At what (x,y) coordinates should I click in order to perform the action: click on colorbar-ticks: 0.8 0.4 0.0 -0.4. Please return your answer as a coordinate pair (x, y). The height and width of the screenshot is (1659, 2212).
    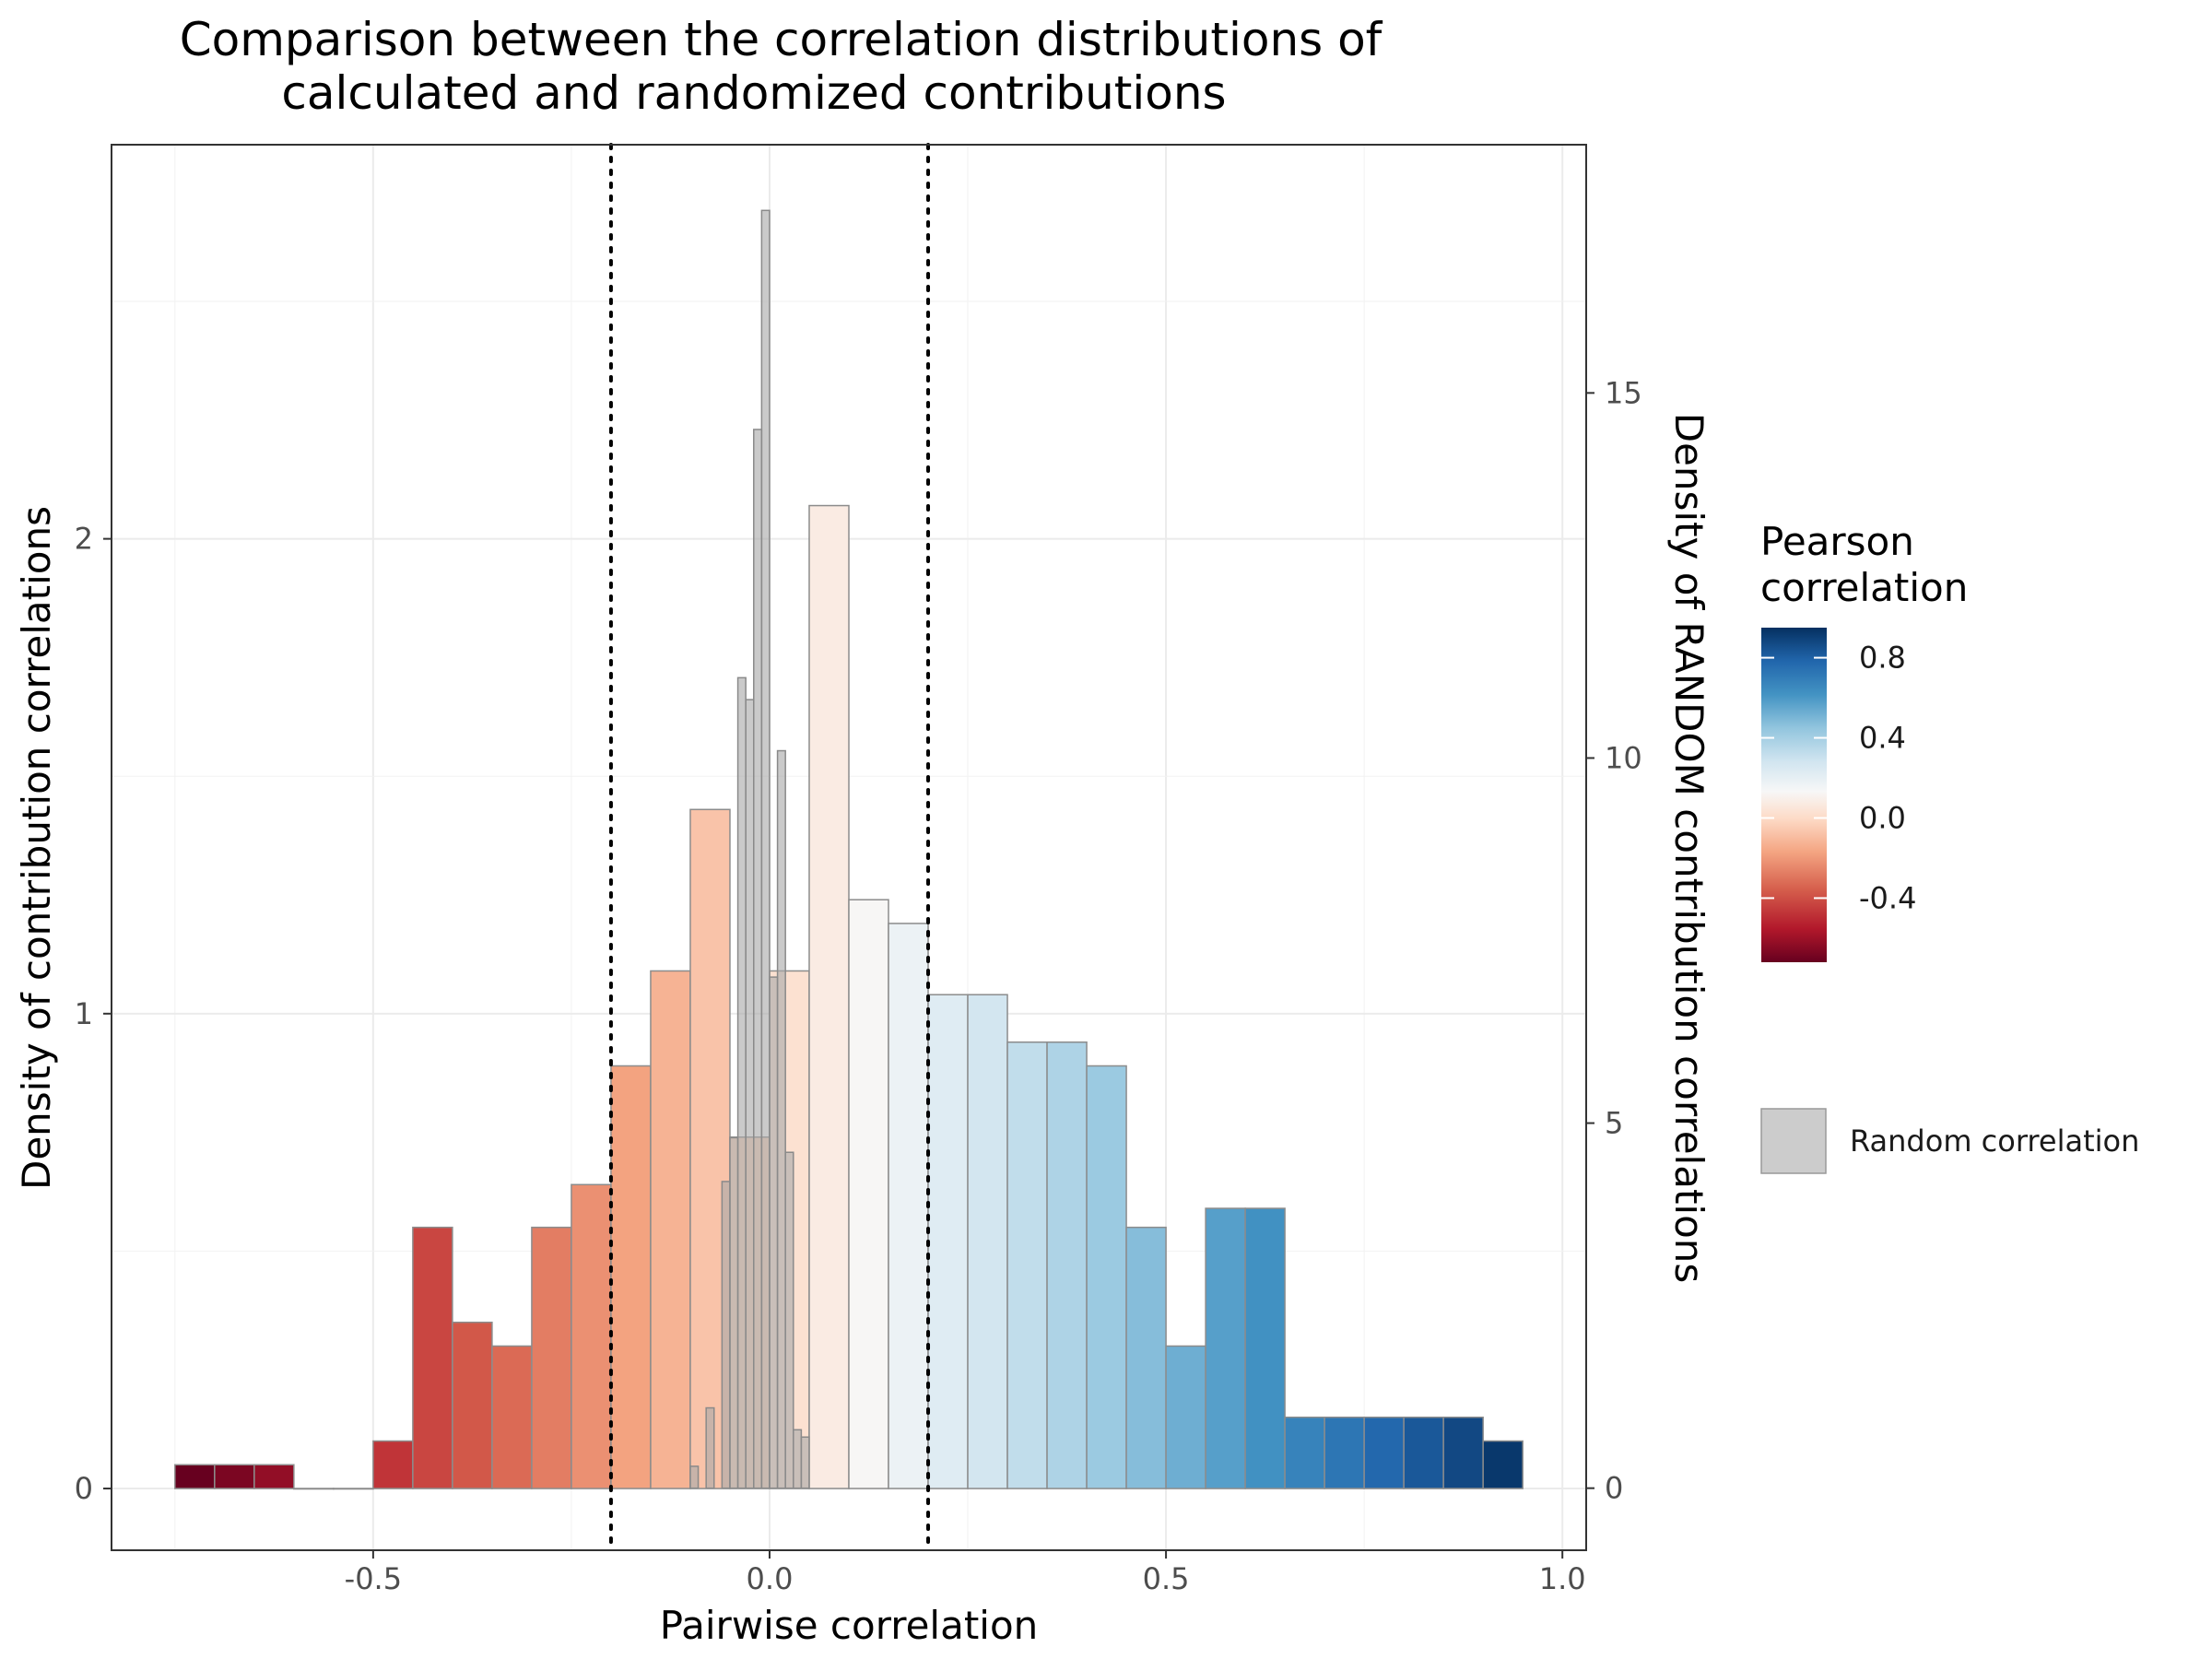
    Looking at the image, I should click on (1838, 778).